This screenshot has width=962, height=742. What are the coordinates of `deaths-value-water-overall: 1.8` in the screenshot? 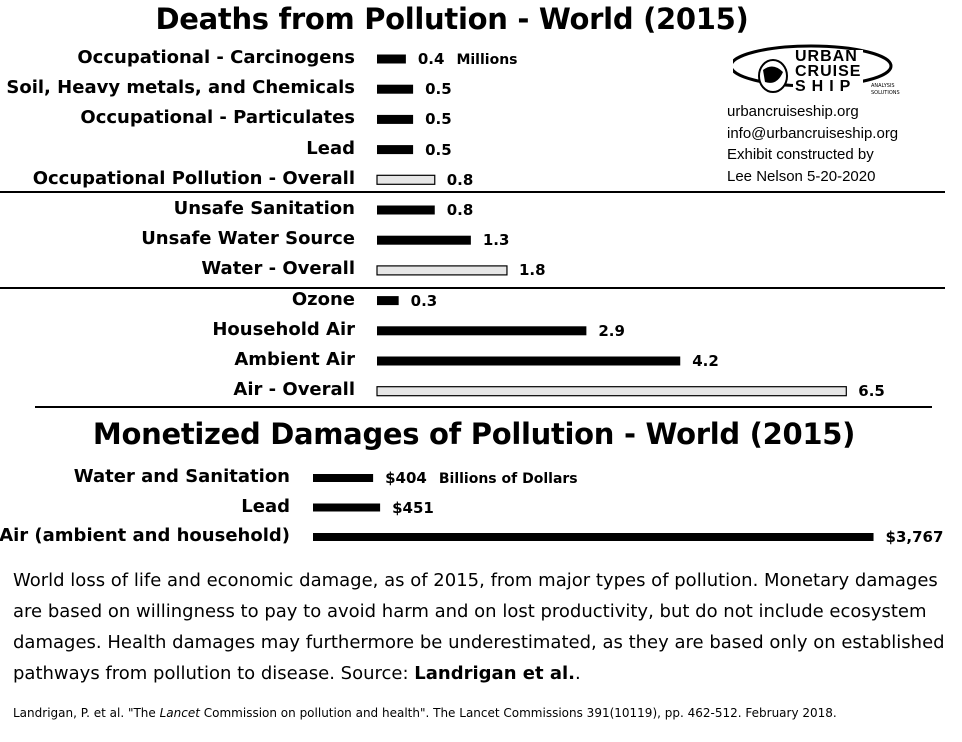 It's located at (532, 270).